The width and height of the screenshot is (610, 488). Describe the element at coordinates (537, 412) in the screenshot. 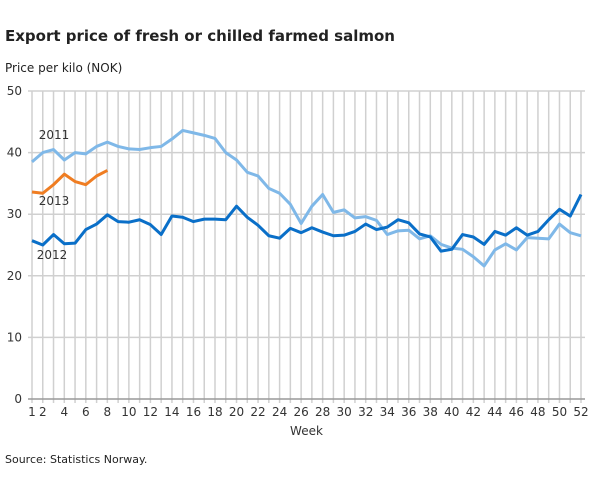

I see `x-tick-label: 48` at that location.